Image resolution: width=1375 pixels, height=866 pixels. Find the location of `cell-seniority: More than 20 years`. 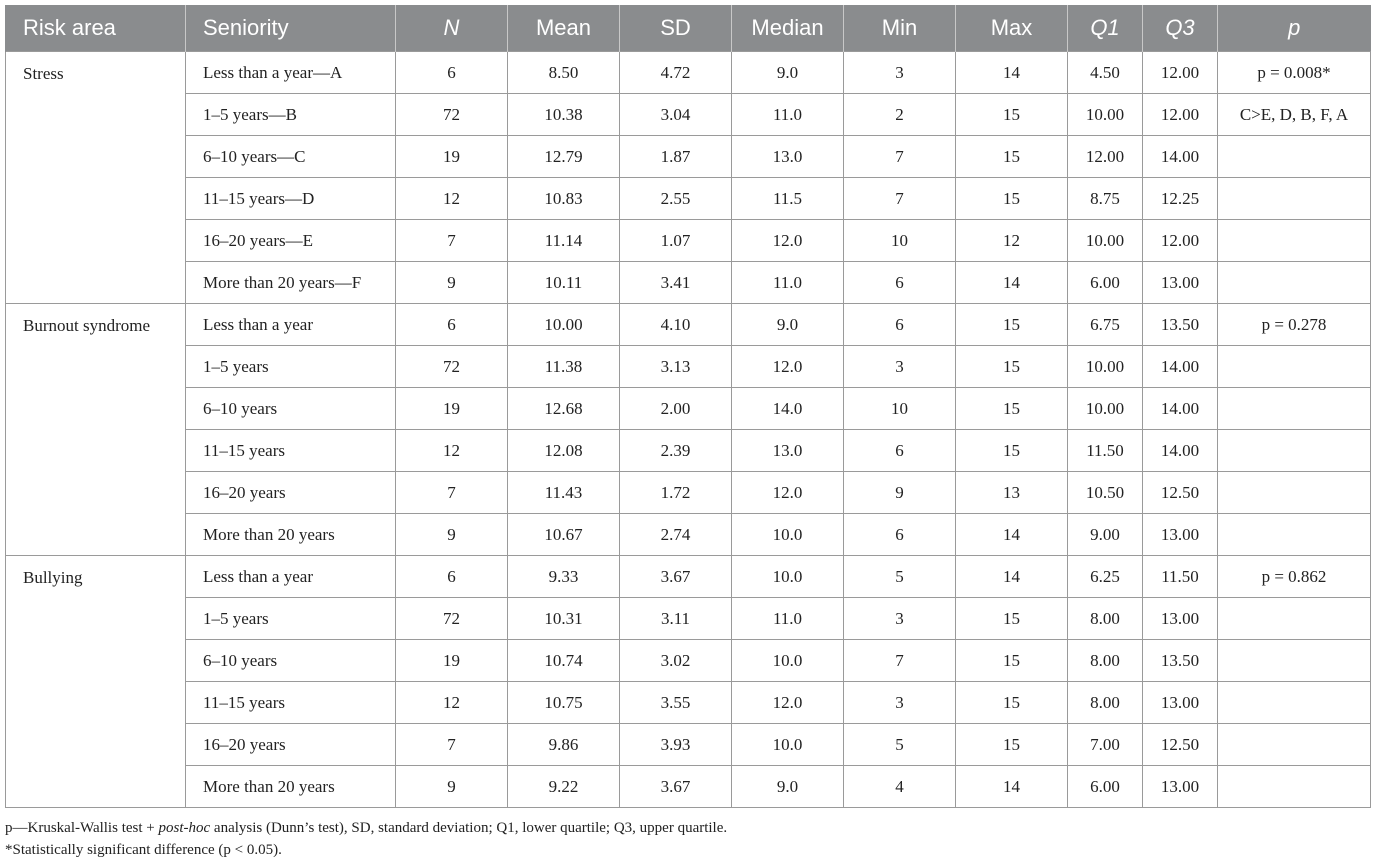

cell-seniority: More than 20 years is located at coordinates (290, 534).